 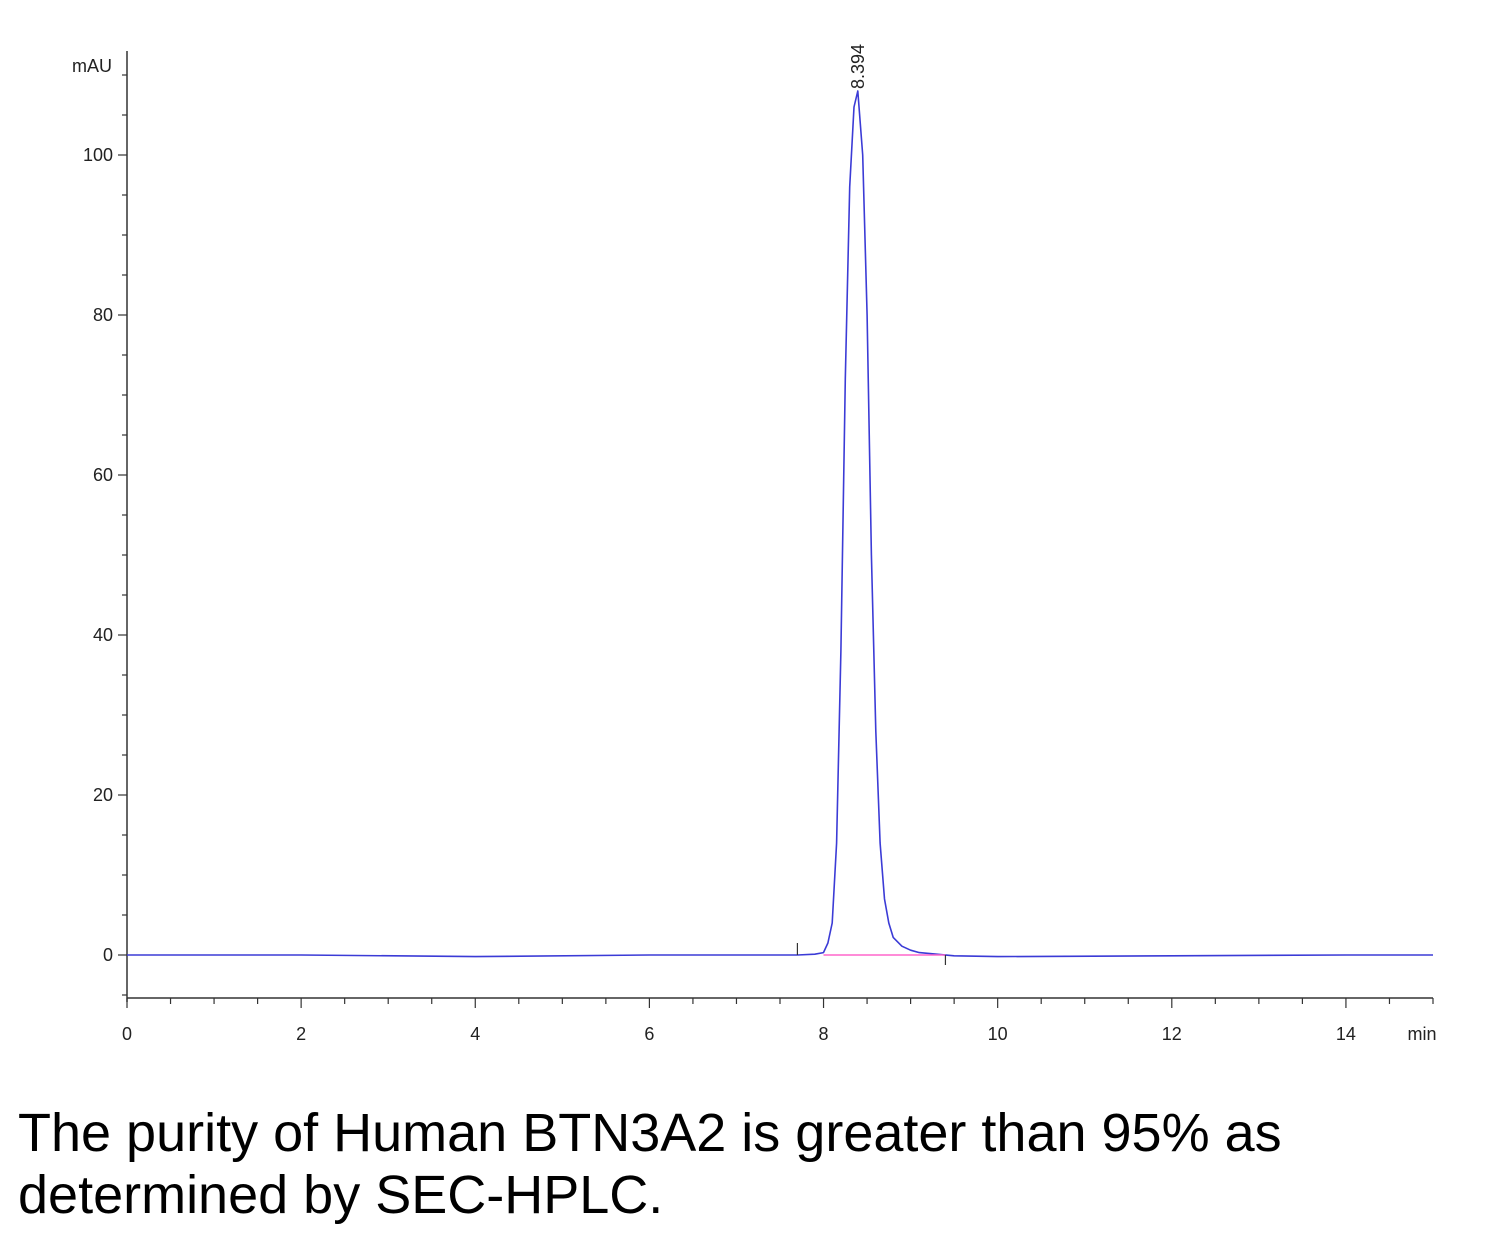 I want to click on x-tick-label: 8, so click(x=824, y=1034).